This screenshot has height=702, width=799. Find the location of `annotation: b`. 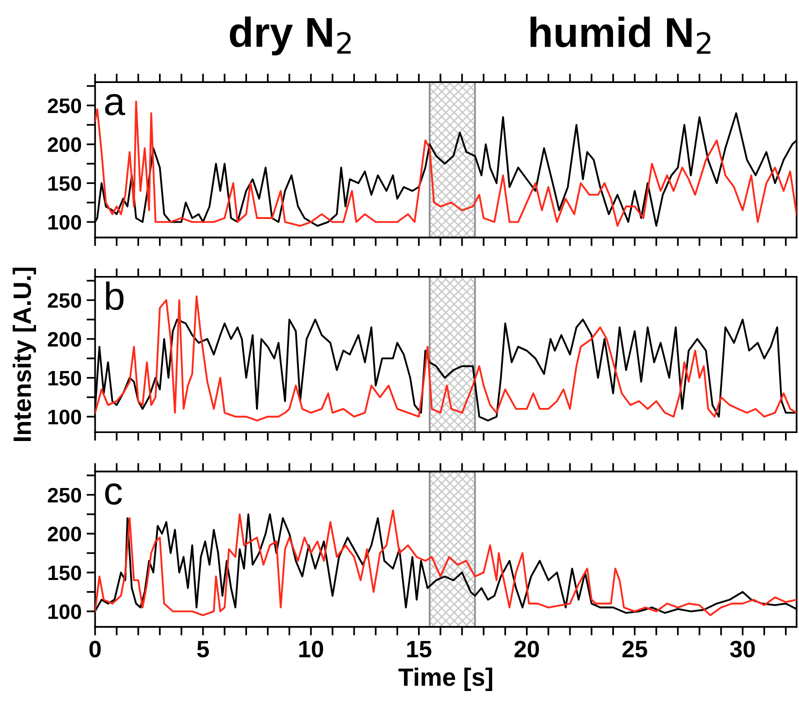

annotation: b is located at coordinates (115, 295).